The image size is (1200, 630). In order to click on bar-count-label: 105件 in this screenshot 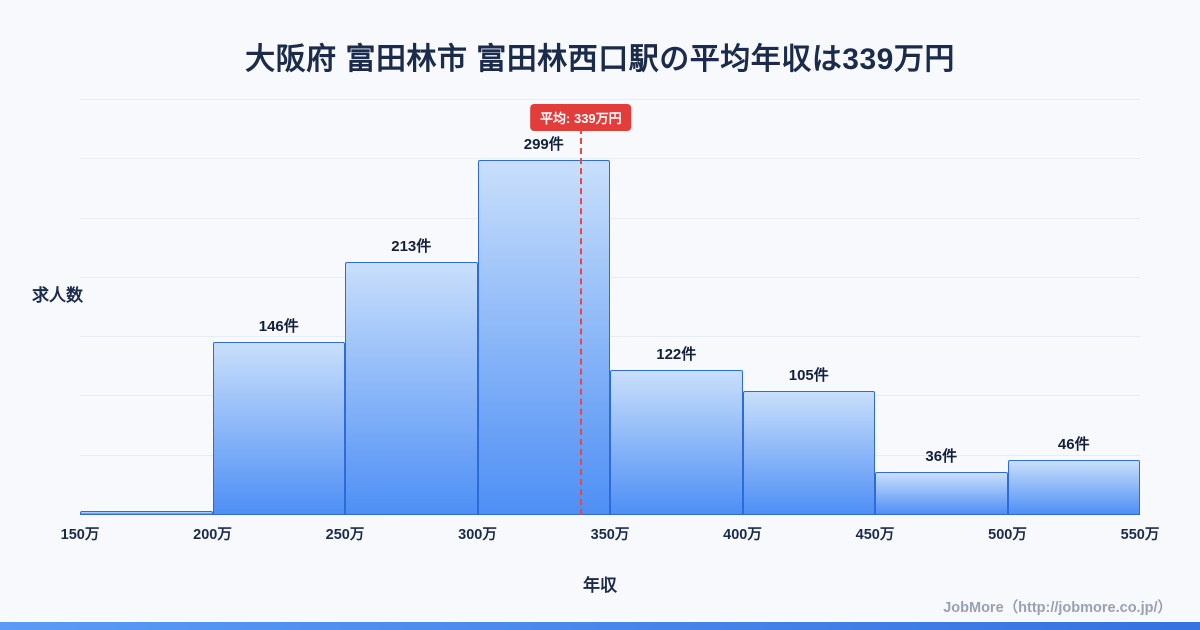, I will do `click(808, 375)`.